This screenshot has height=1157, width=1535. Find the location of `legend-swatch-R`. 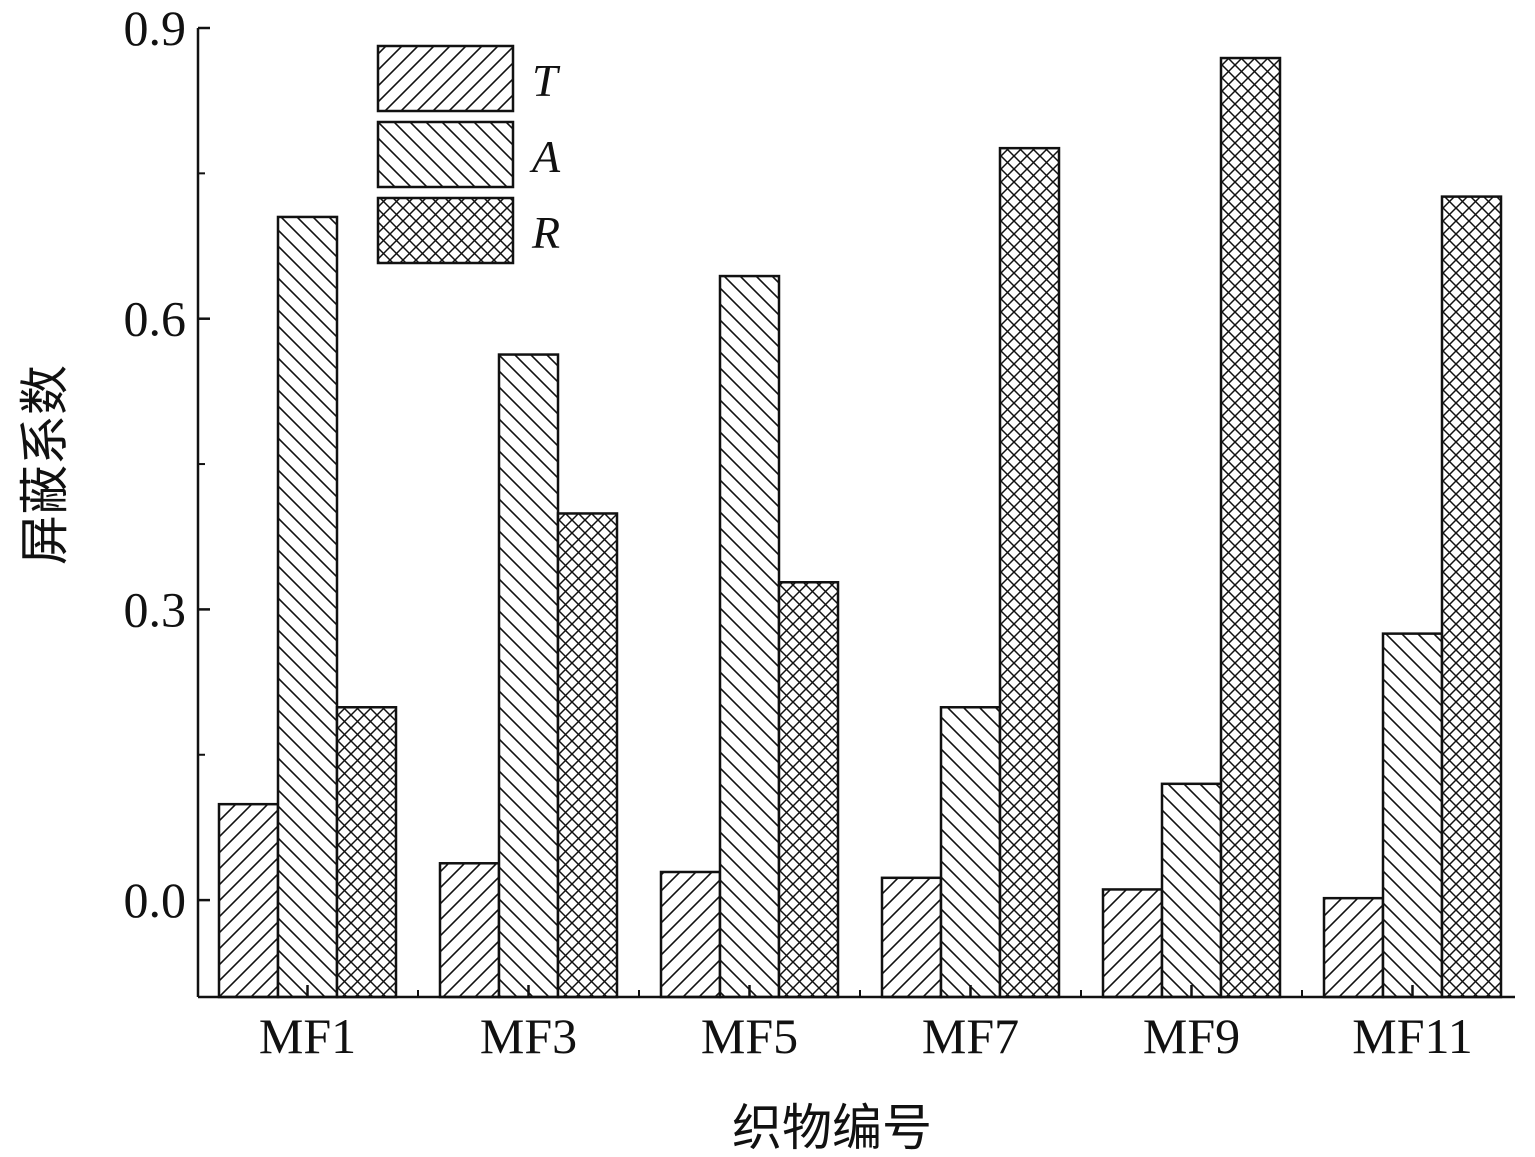

legend-swatch-R is located at coordinates (445, 230).